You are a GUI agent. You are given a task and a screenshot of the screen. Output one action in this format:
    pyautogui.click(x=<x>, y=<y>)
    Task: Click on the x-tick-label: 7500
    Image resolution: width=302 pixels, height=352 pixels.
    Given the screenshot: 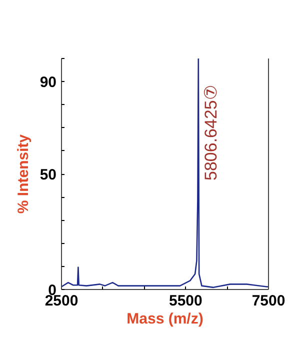 What is the action you would take?
    pyautogui.click(x=269, y=301)
    